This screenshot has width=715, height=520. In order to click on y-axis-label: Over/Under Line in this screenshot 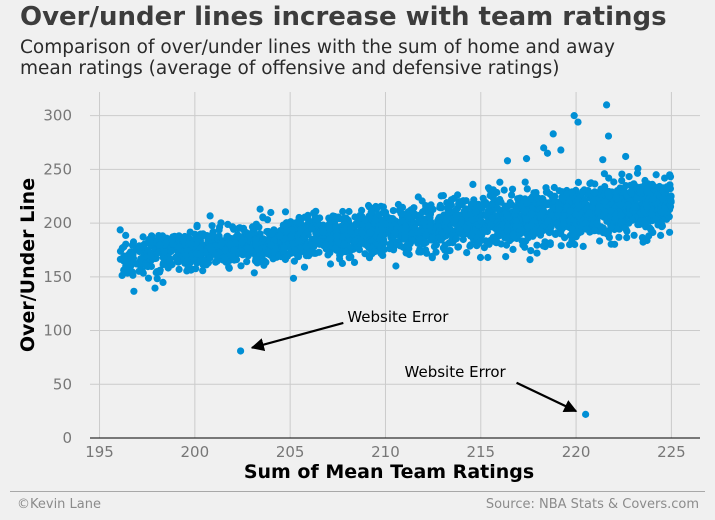, I will do `click(28, 265)`.